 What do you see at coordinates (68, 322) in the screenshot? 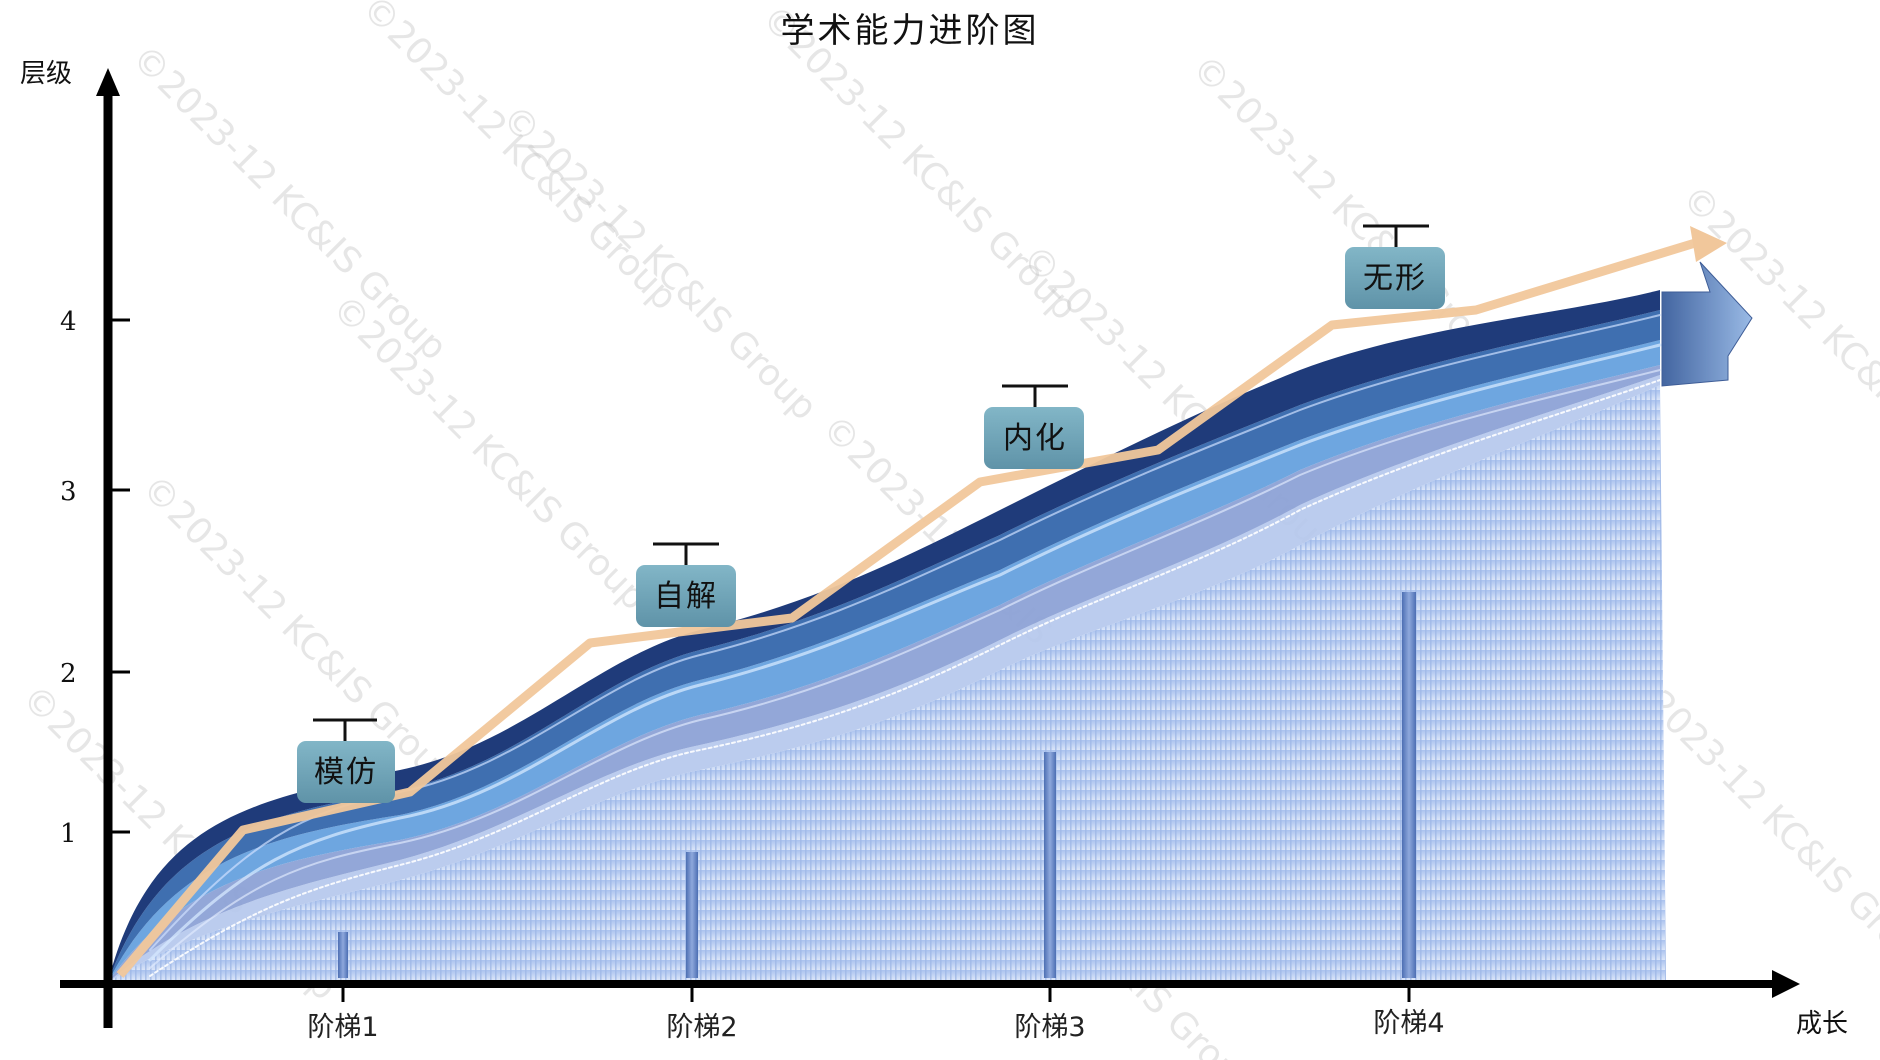
I see `y-tick-label: 4` at bounding box center [68, 322].